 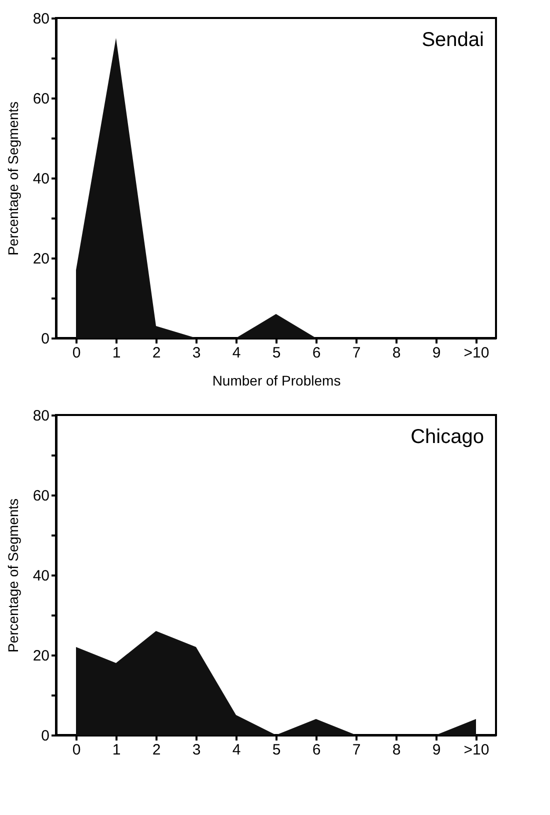 I want to click on x-axis-title: Number of Problems, so click(x=276, y=380).